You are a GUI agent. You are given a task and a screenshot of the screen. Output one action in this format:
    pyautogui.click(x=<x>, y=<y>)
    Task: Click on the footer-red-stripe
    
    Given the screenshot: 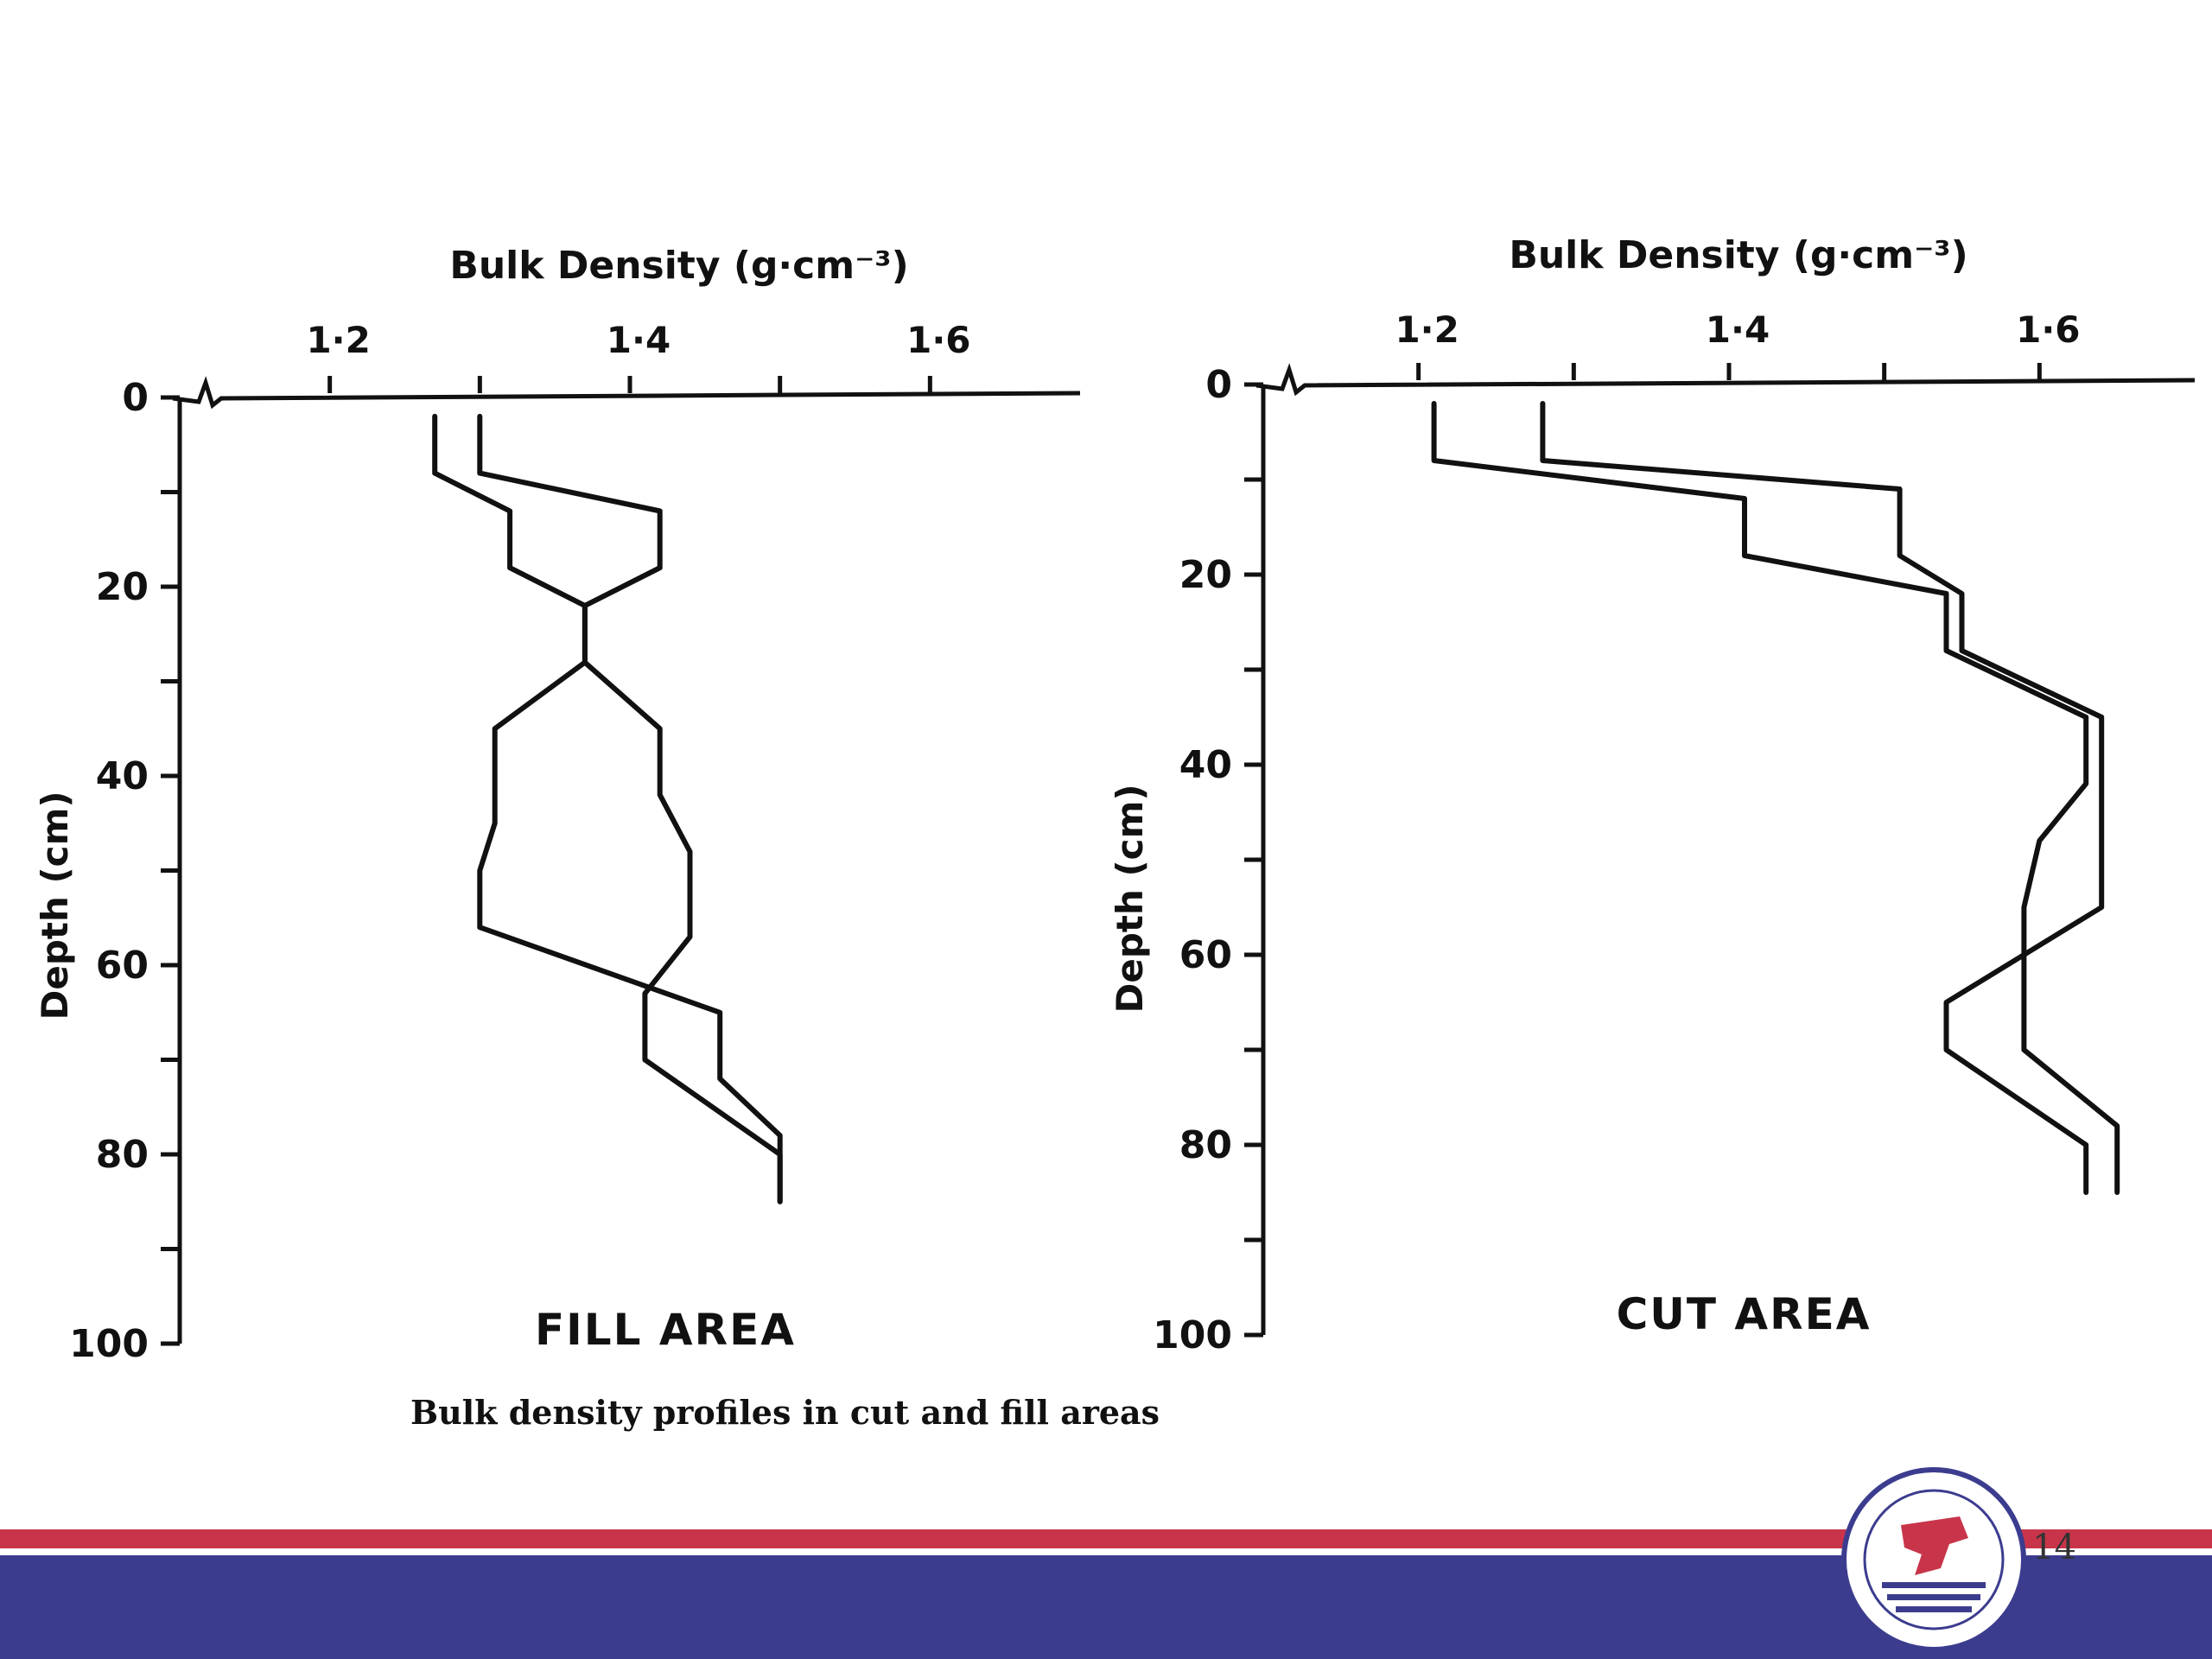 What is the action you would take?
    pyautogui.click(x=1106, y=1538)
    